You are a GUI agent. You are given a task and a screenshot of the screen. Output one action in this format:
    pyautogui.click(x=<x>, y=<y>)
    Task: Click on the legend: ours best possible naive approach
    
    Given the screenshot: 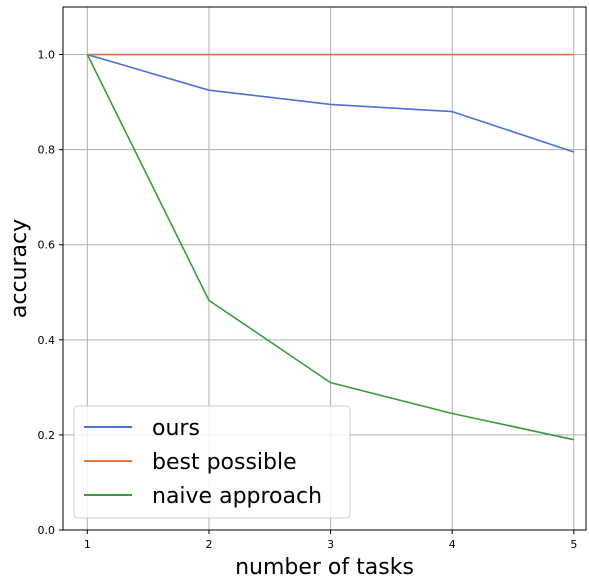 What is the action you would take?
    pyautogui.click(x=212, y=462)
    